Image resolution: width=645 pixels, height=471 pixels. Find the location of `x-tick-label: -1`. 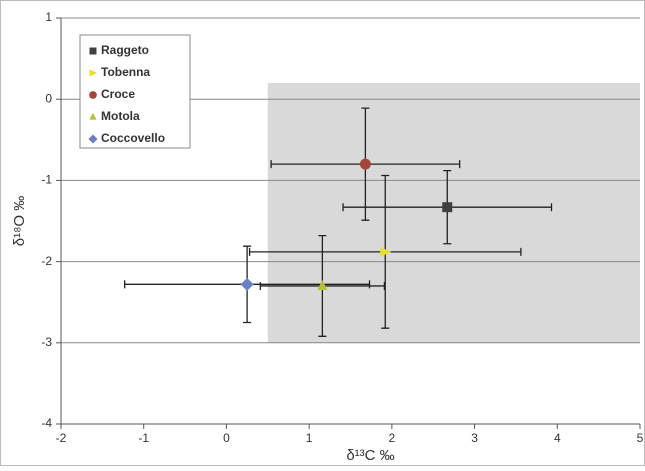

x-tick-label: -1 is located at coordinates (143, 438).